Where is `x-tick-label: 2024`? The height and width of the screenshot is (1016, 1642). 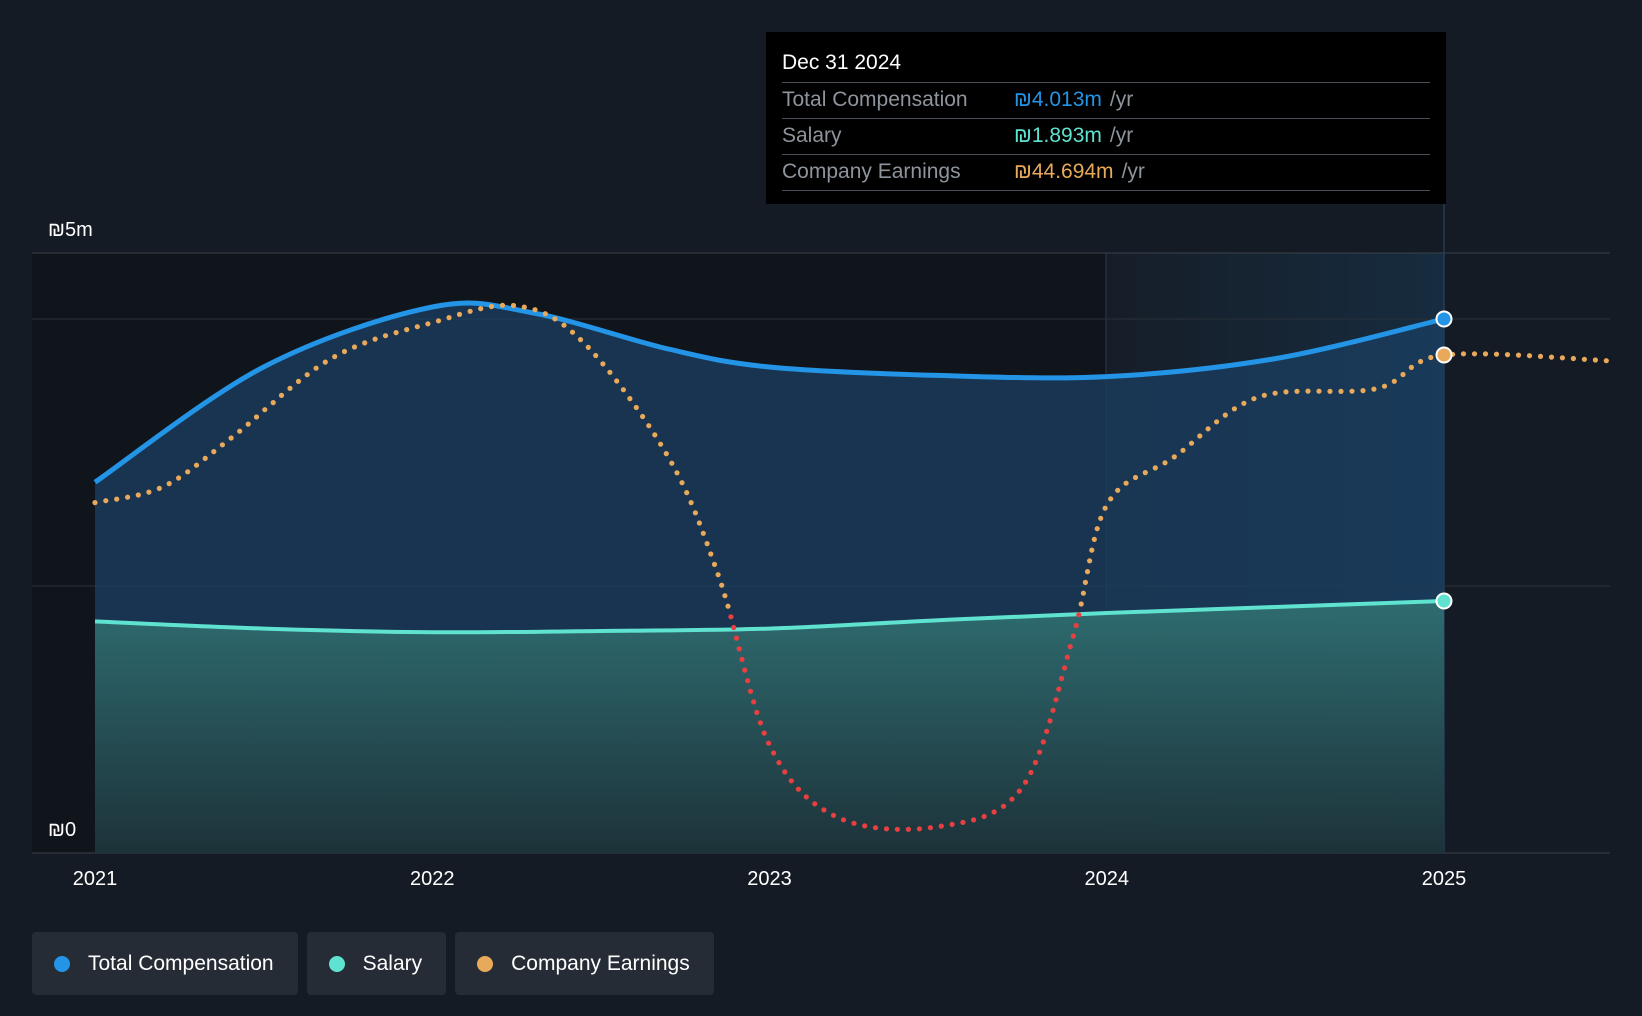 x-tick-label: 2024 is located at coordinates (1107, 879).